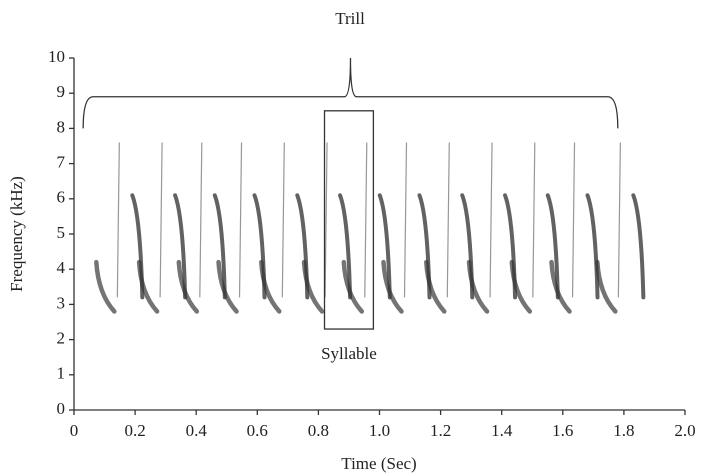  What do you see at coordinates (61, 197) in the screenshot?
I see `y-tick-label: 6` at bounding box center [61, 197].